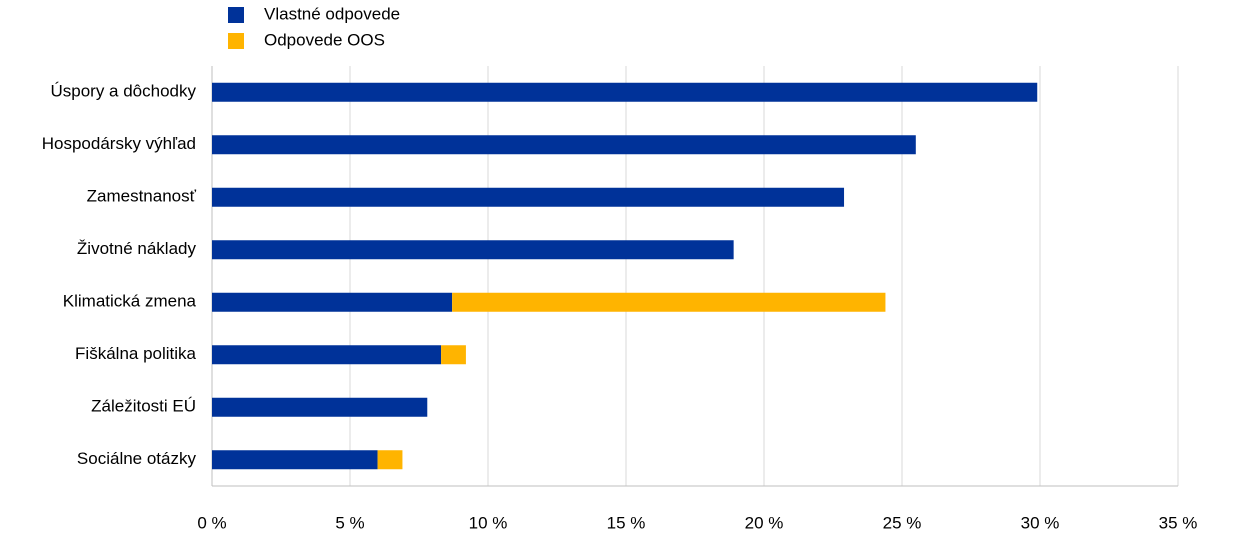 The height and width of the screenshot is (544, 1240). Describe the element at coordinates (137, 458) in the screenshot. I see `y-tick-label: Sociálne otázky` at that location.